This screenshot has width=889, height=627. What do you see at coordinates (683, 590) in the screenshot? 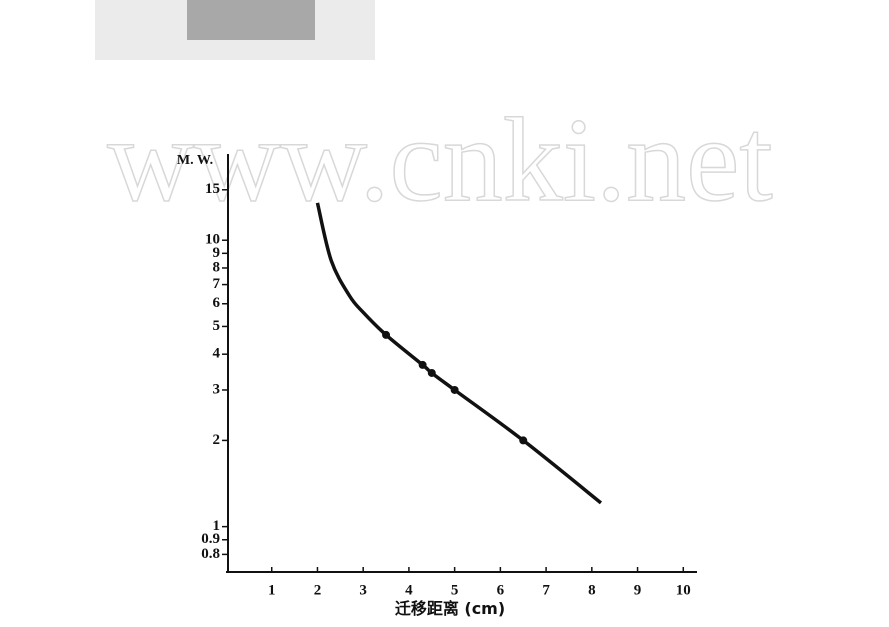
I see `x-tick-label: 10` at bounding box center [683, 590].